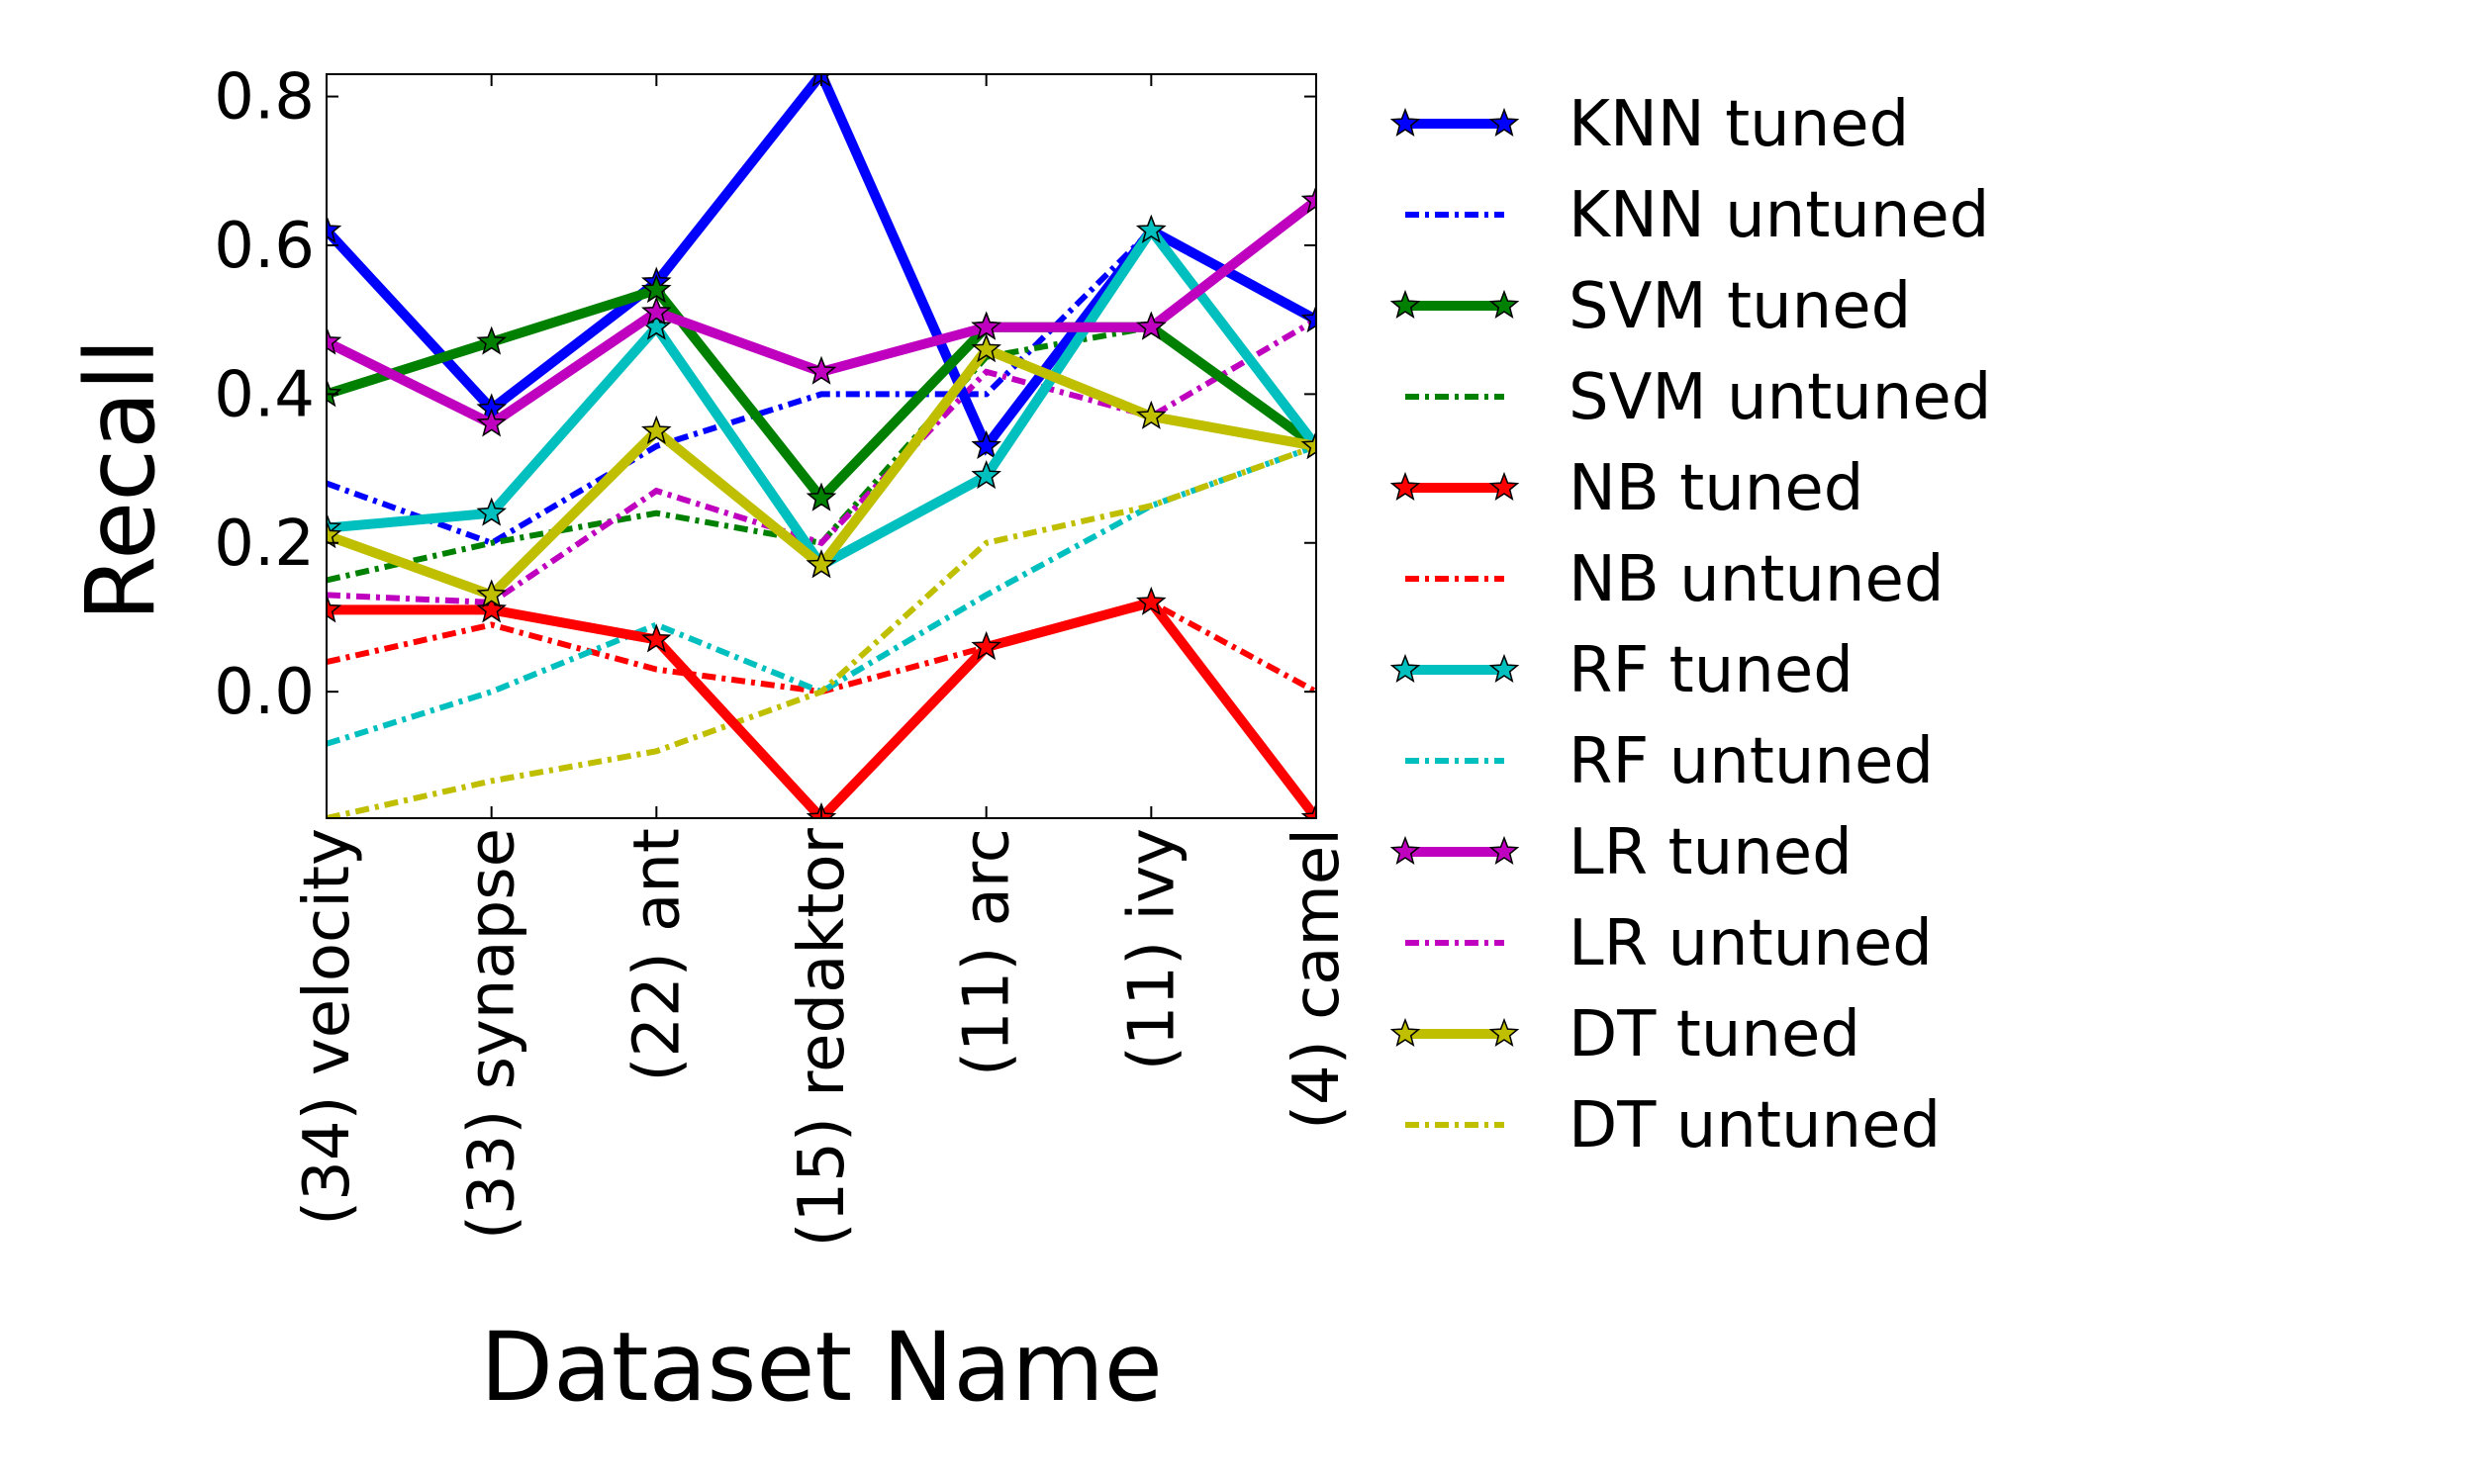  What do you see at coordinates (264, 246) in the screenshot?
I see `y-tick-label: 0.6` at bounding box center [264, 246].